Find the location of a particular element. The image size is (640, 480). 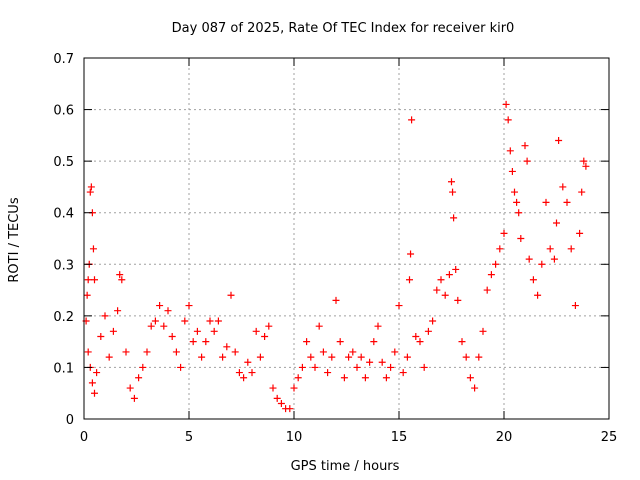

y-tick-label: 0.5 is located at coordinates (63, 162).